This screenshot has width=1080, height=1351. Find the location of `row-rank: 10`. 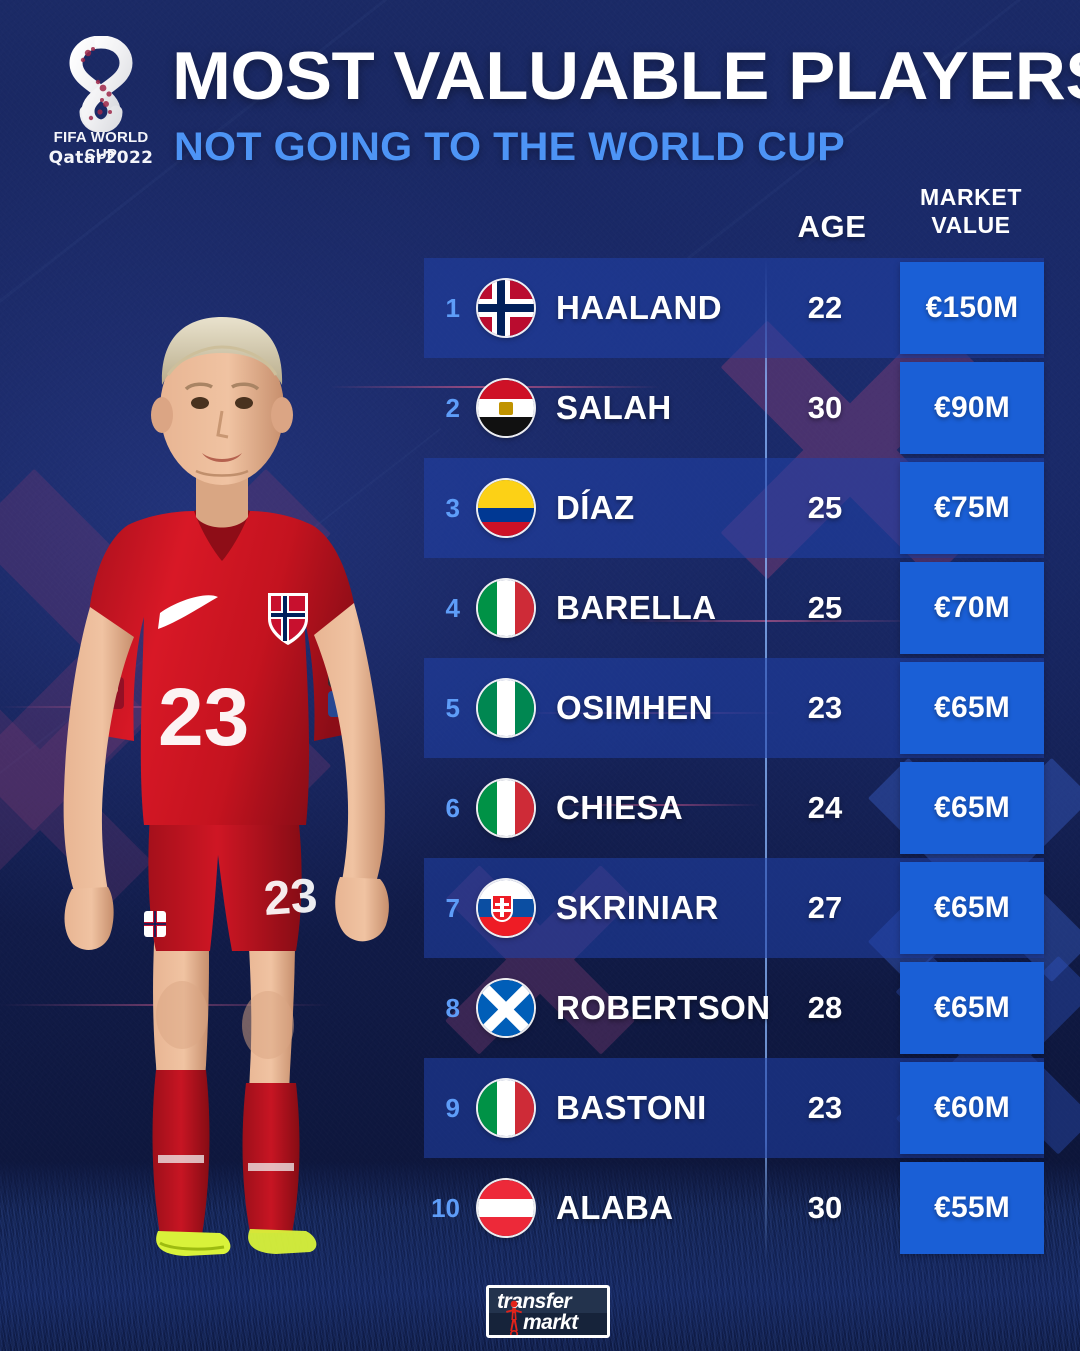

row-rank: 10 is located at coordinates (445, 1207).